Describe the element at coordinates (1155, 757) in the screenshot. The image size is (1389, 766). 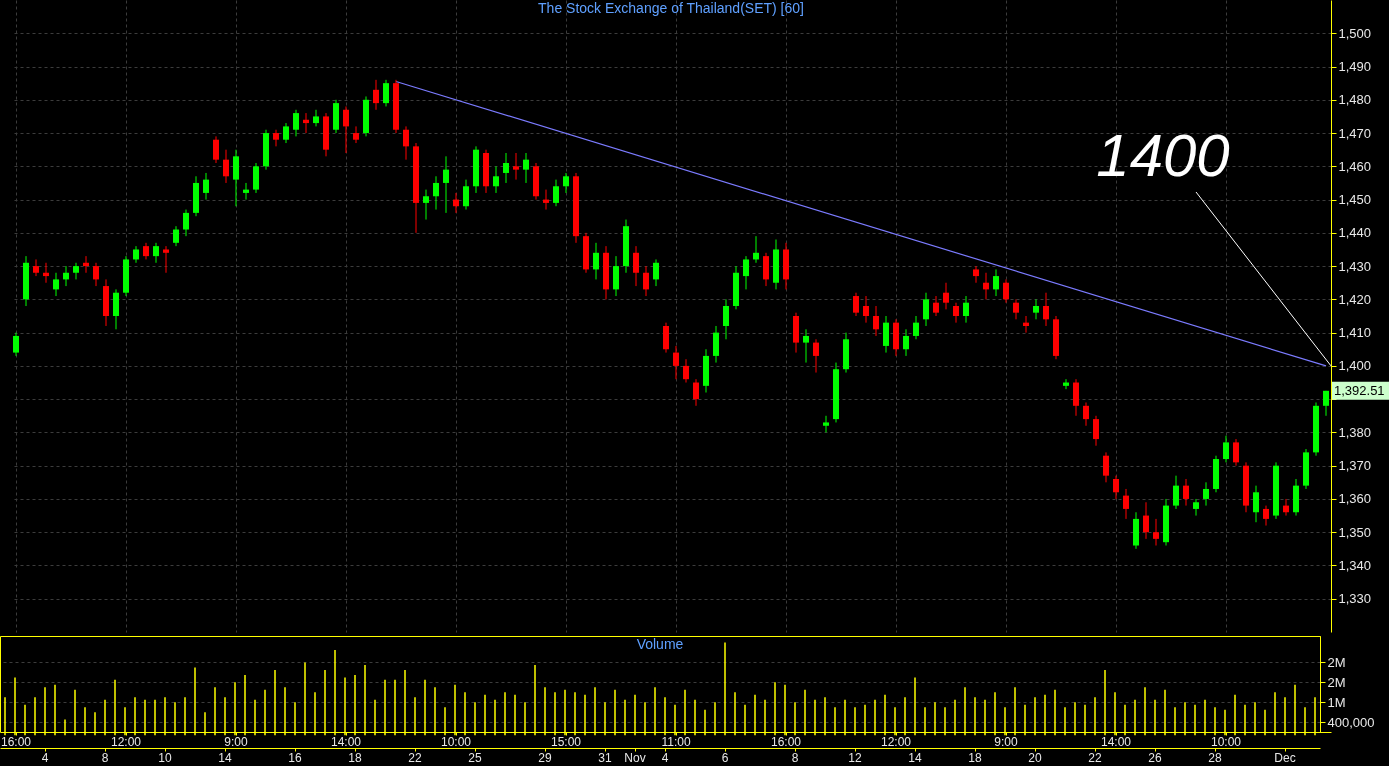
I see `x-tick-label: 26` at that location.